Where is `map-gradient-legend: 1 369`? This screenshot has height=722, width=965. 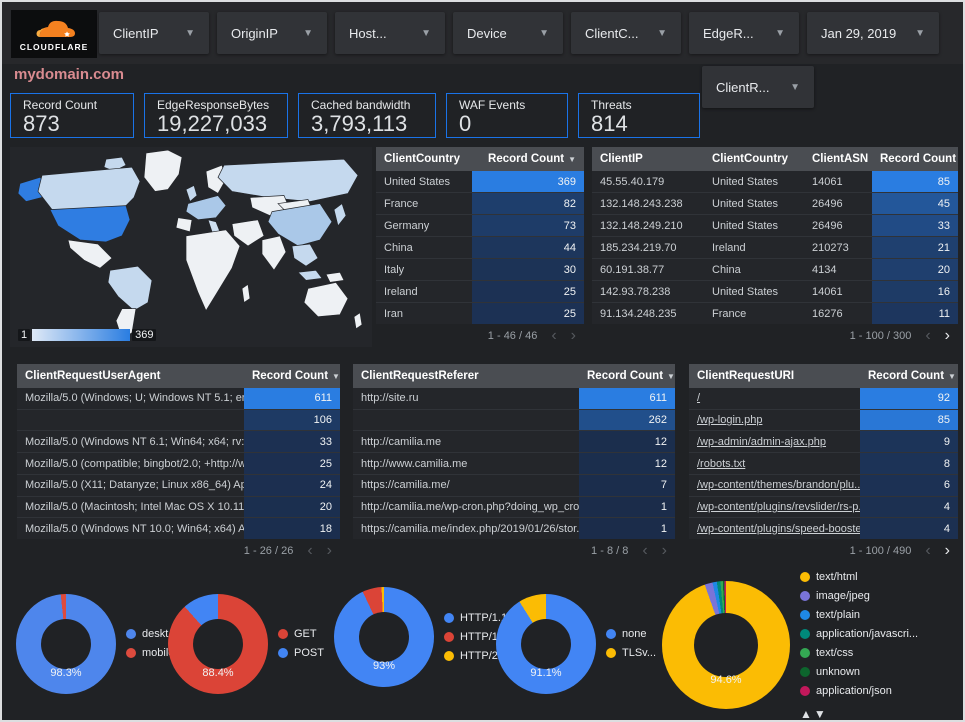
map-gradient-legend: 1 369 is located at coordinates (87, 335).